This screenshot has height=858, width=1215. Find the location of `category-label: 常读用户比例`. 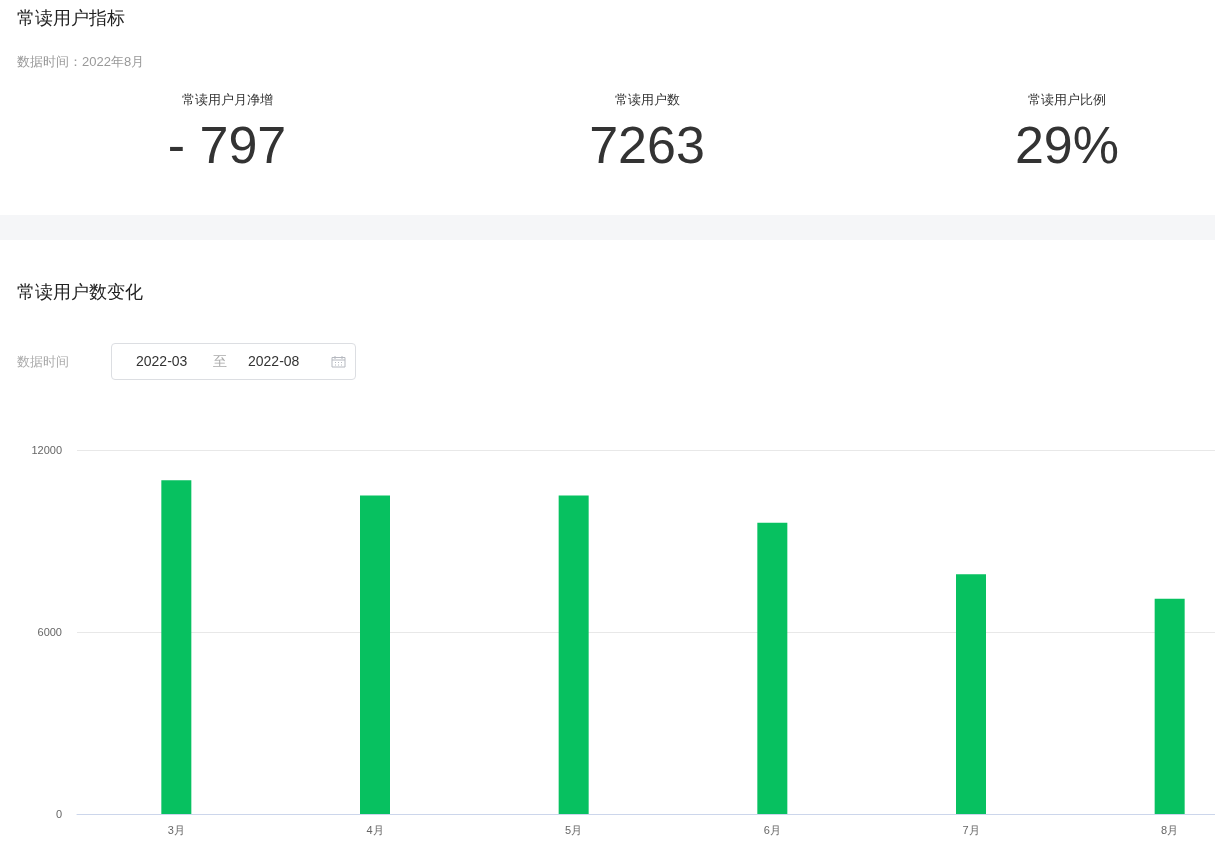

category-label: 常读用户比例 is located at coordinates (1067, 100).